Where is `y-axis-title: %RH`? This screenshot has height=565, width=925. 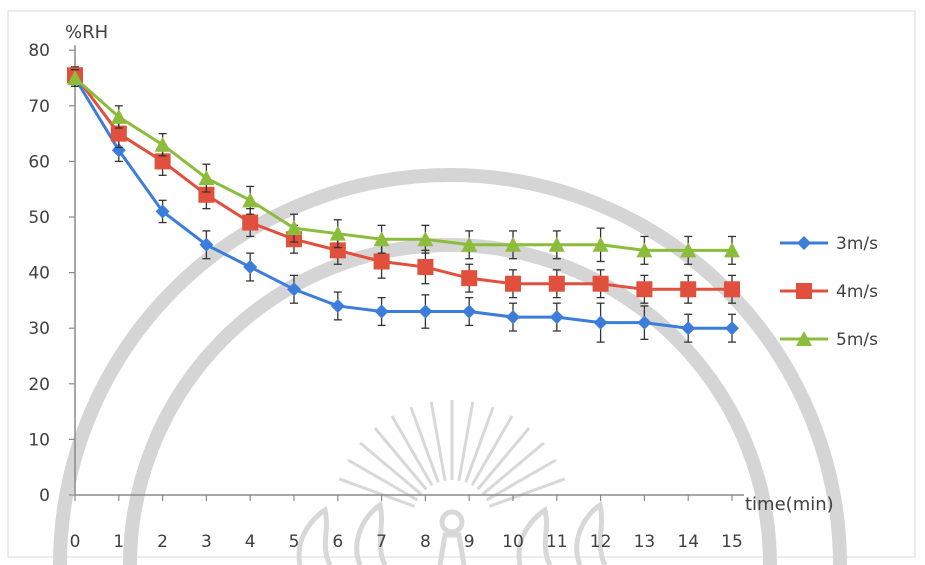 y-axis-title: %RH is located at coordinates (86, 32).